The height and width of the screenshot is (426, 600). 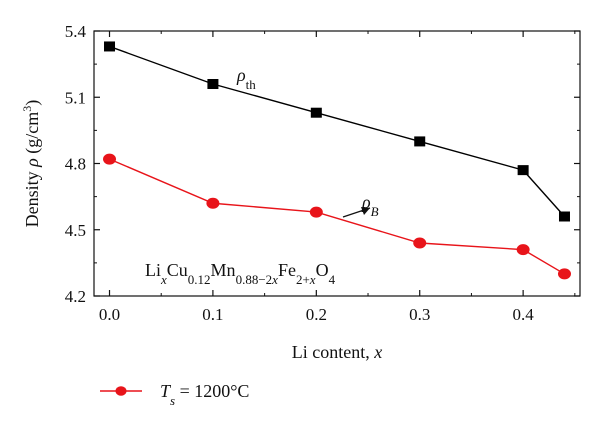 I want to click on rho-th-label: ρth, so click(x=246, y=78).